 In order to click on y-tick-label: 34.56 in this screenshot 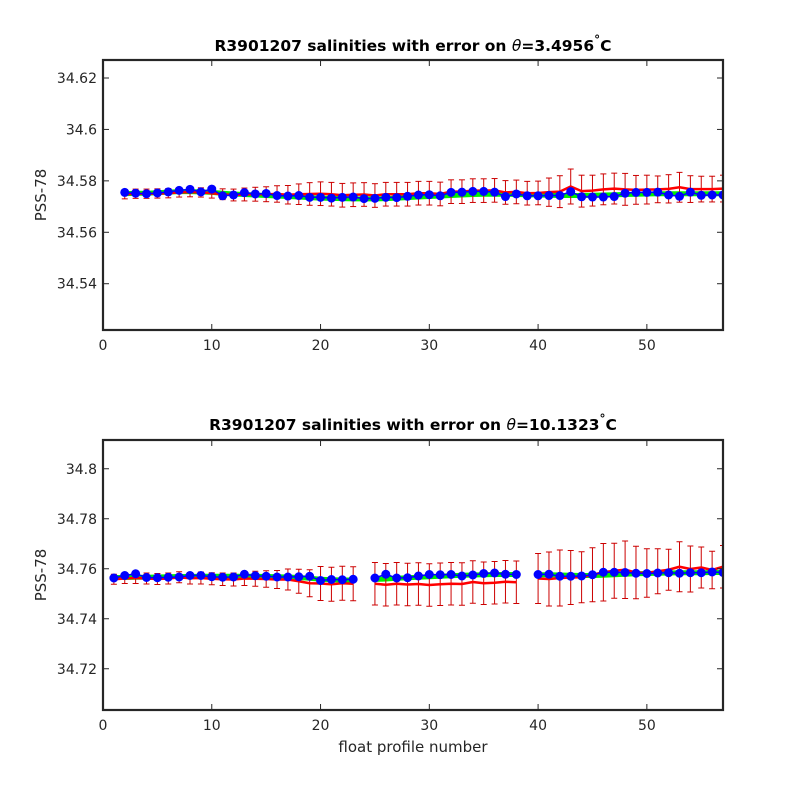, I will do `click(77, 233)`.